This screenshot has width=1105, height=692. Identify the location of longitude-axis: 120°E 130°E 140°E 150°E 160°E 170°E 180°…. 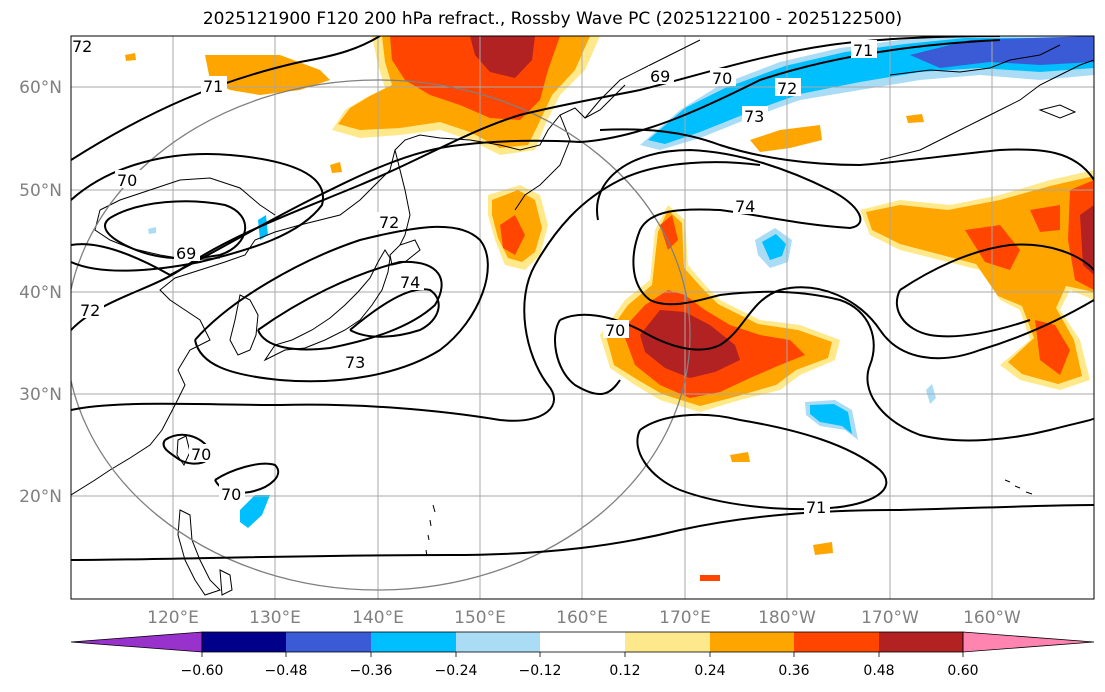
(584, 618).